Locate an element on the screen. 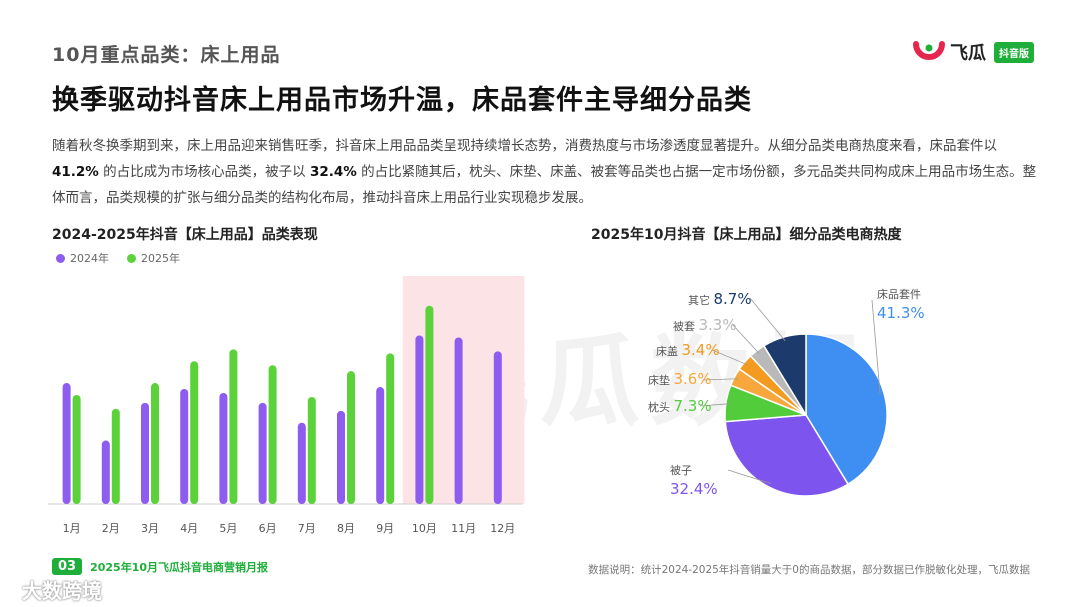 The image size is (1080, 607). intro-highlight-2: 32.4% is located at coordinates (333, 172).